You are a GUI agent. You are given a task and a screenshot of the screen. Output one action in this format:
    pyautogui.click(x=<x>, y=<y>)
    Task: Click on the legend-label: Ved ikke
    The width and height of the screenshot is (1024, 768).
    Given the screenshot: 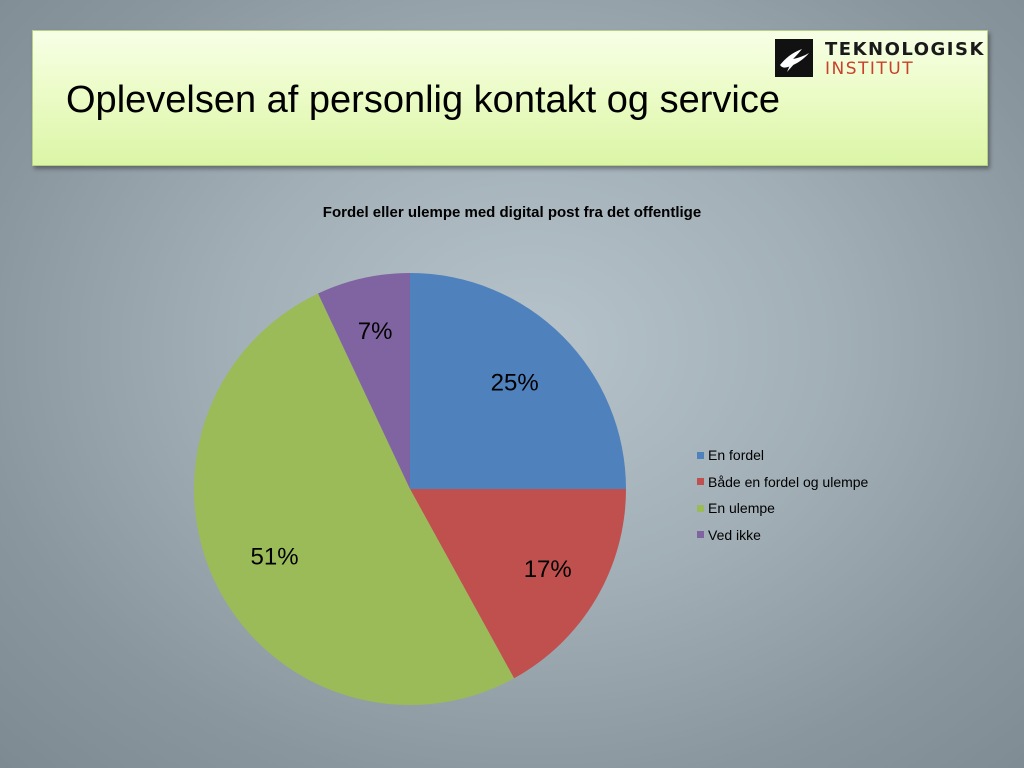 What is the action you would take?
    pyautogui.click(x=734, y=534)
    